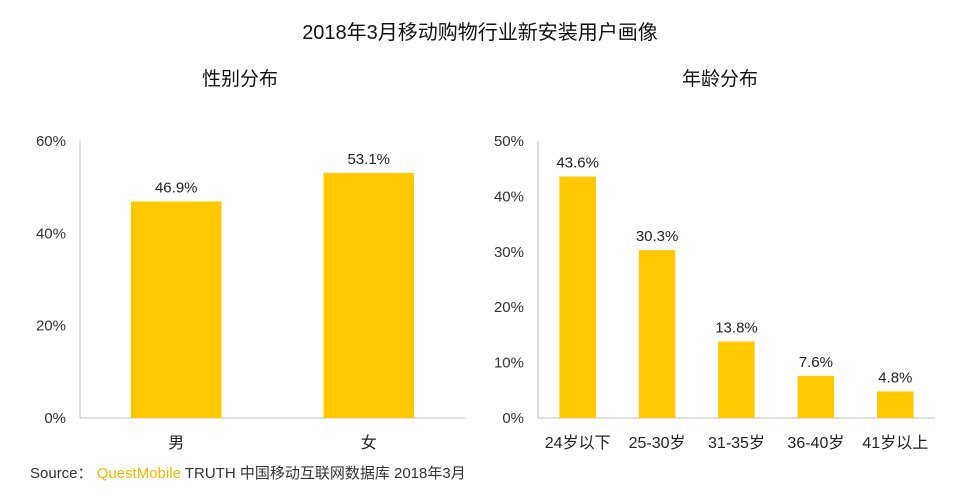  What do you see at coordinates (578, 443) in the screenshot?
I see `age-category-label: 24岁以下` at bounding box center [578, 443].